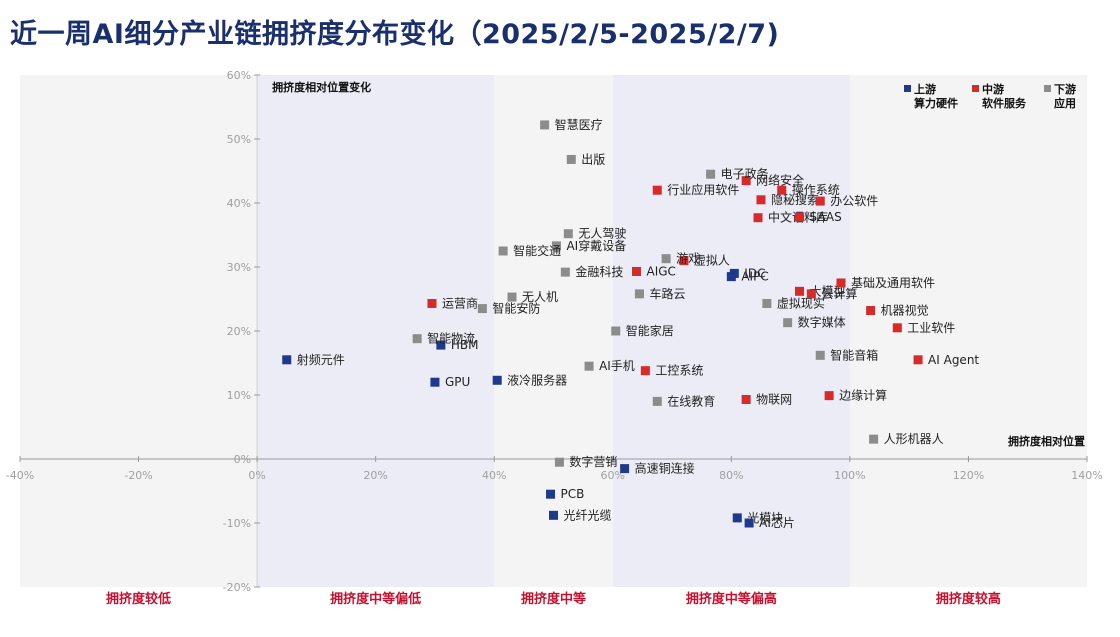 Image resolution: width=1120 pixels, height=637 pixels. I want to click on y-tick-label: 20%, so click(239, 331).